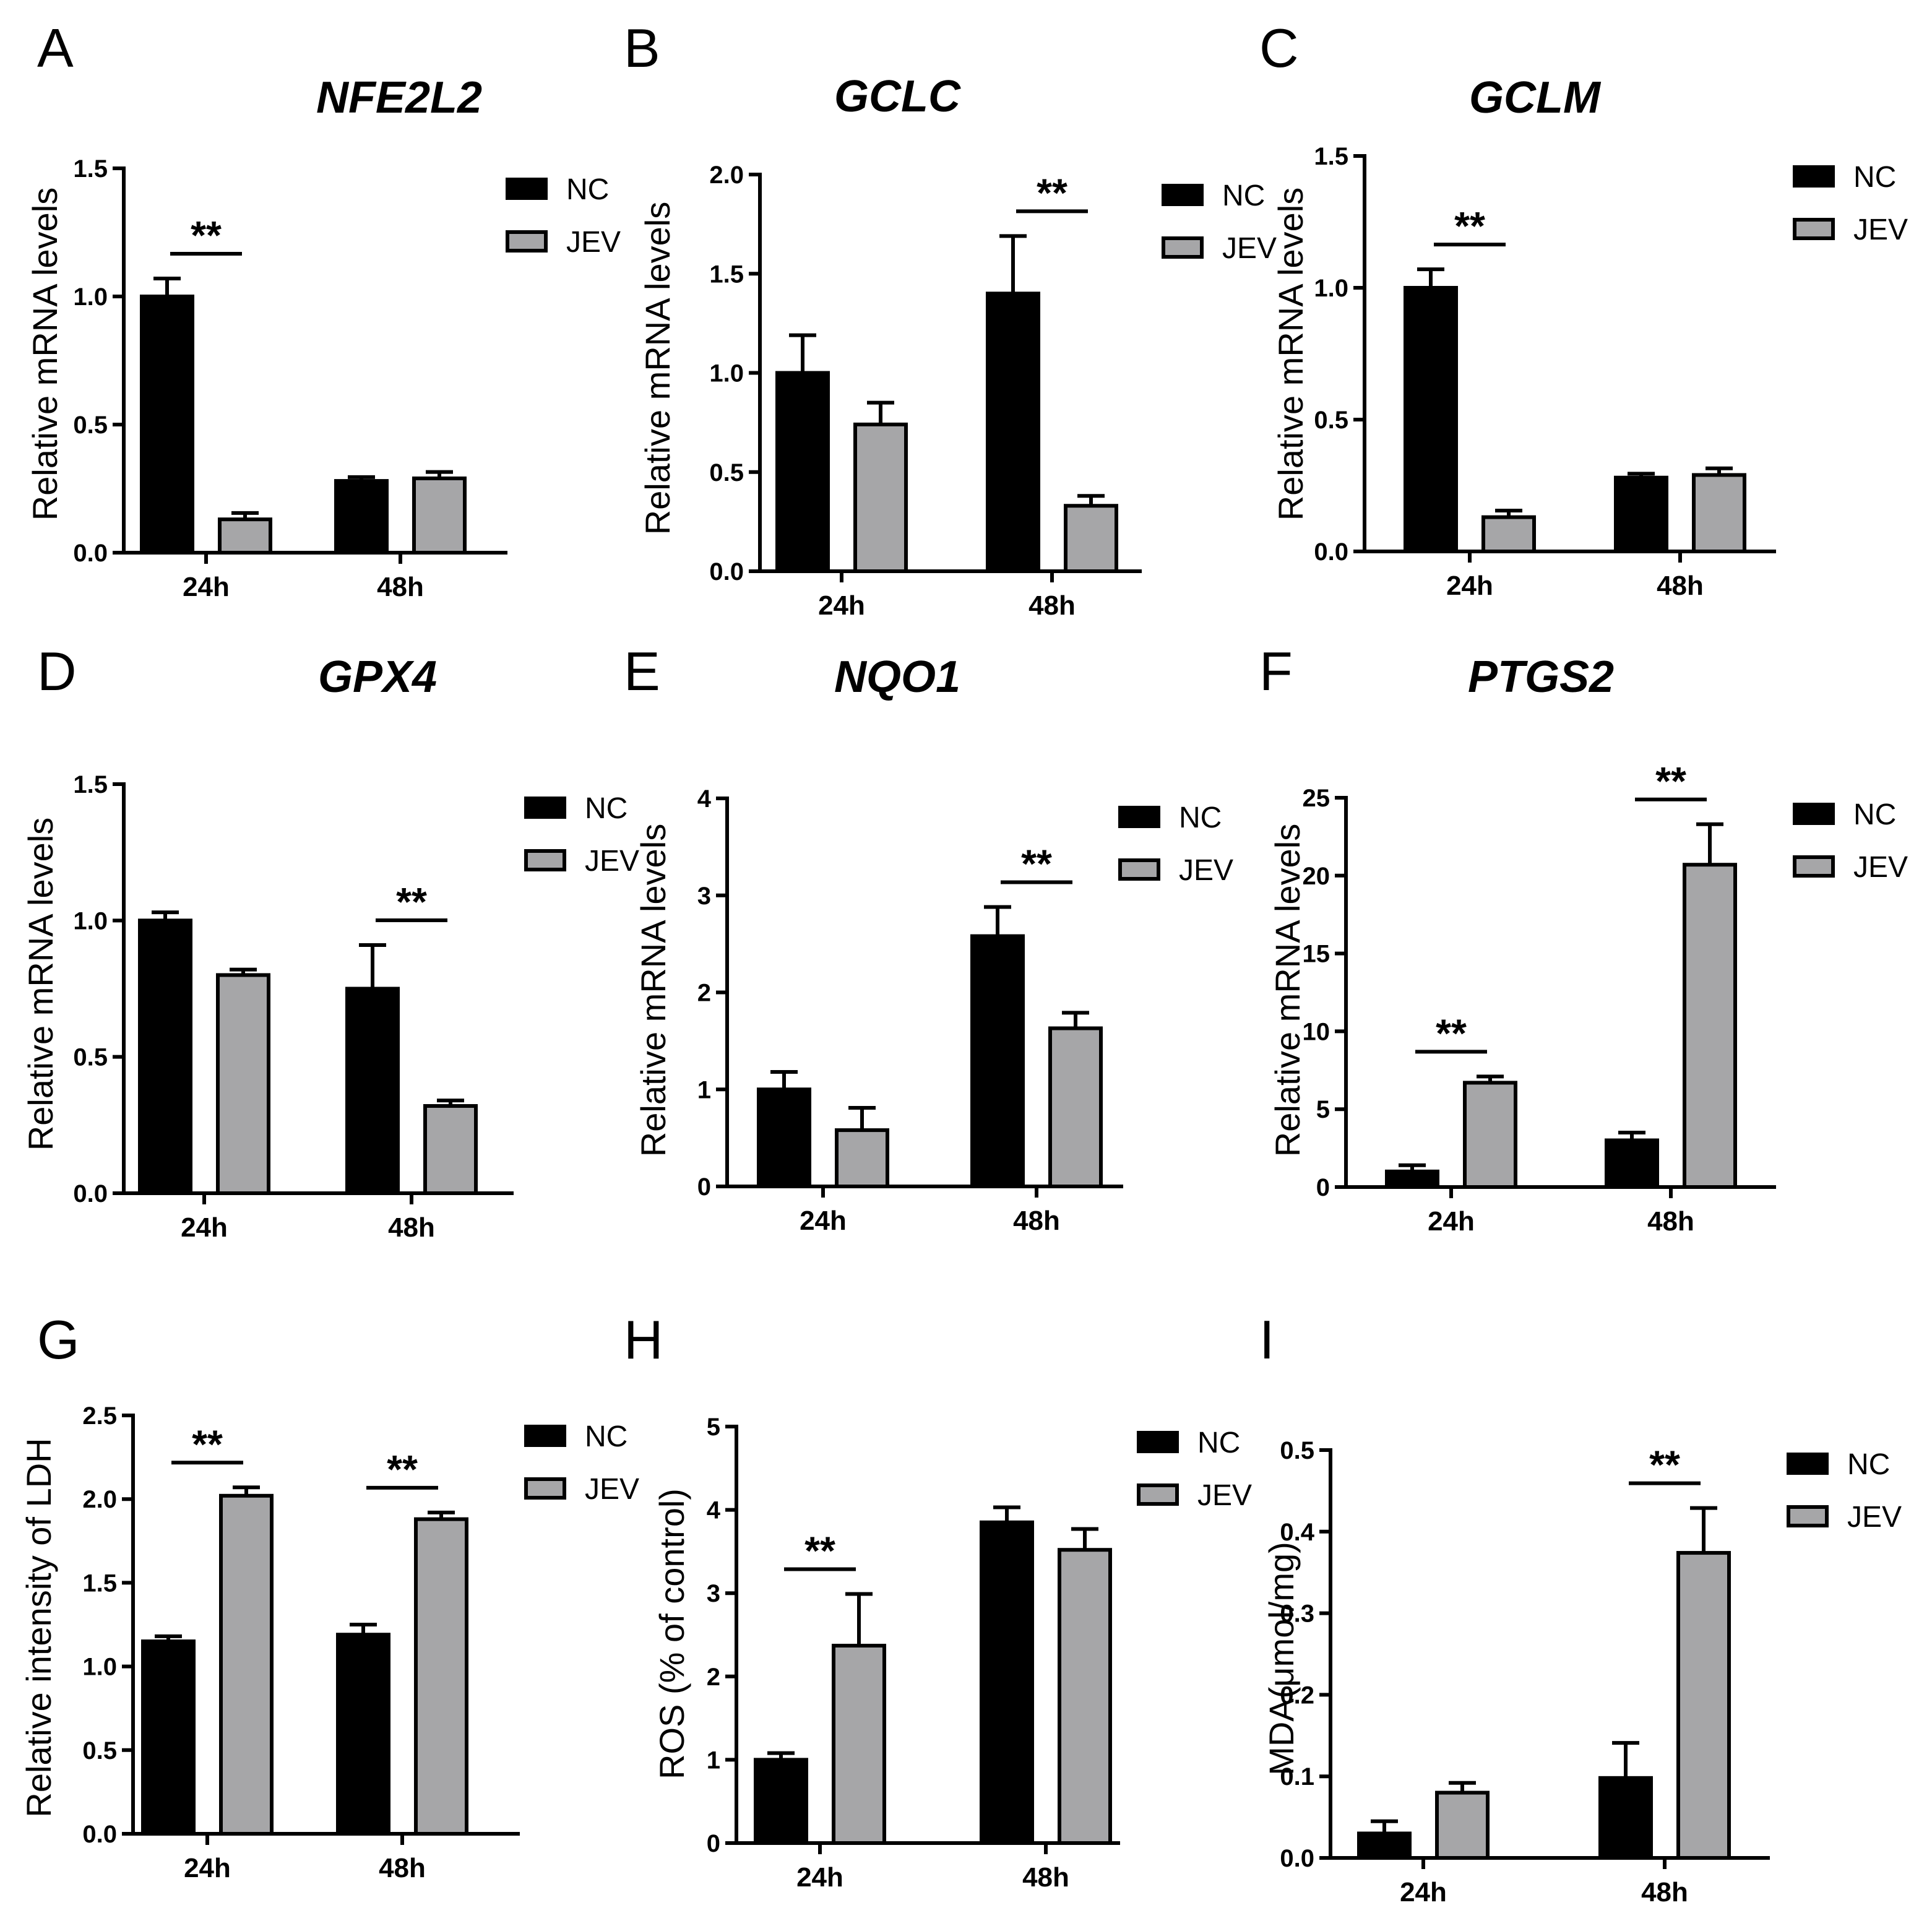 Image resolution: width=1932 pixels, height=1926 pixels. What do you see at coordinates (642, 672) in the screenshot?
I see `panel-letter: E` at bounding box center [642, 672].